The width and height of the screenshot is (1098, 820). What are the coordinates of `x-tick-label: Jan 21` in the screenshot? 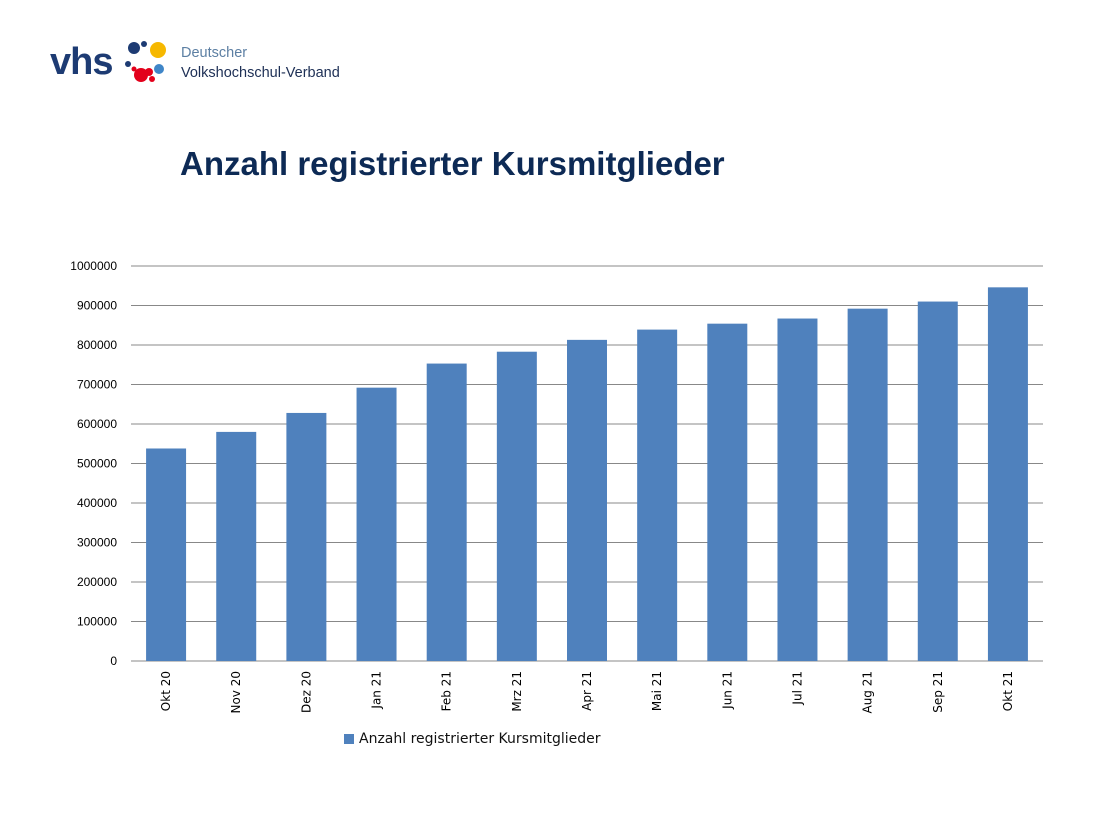 It's located at (377, 690).